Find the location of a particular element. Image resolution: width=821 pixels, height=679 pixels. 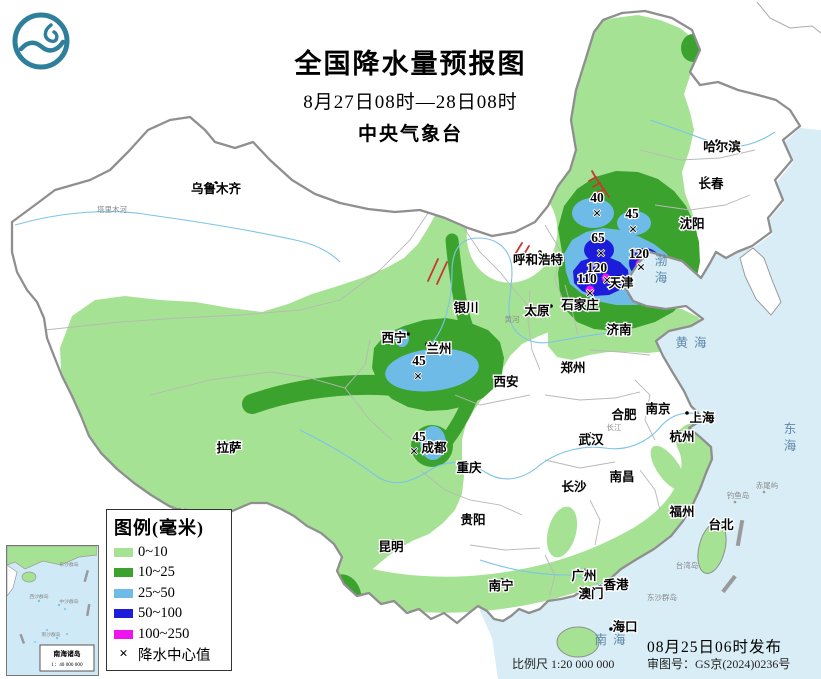

legend-center-row: × 降水中心值 is located at coordinates (169, 655).